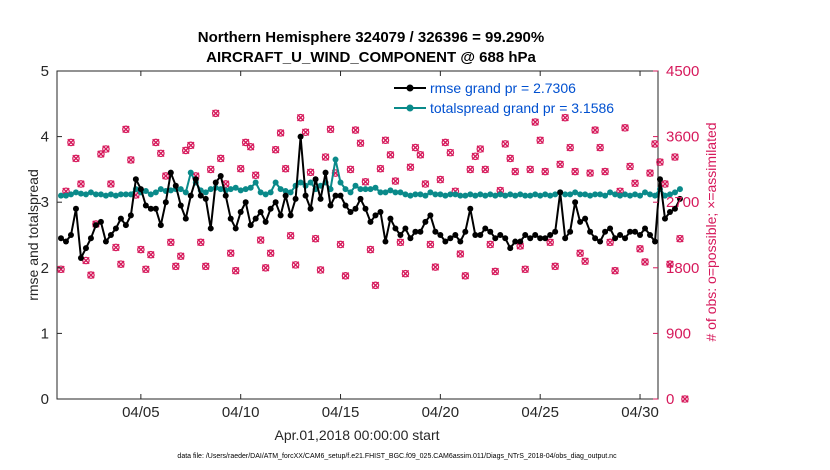 The width and height of the screenshot is (830, 470). What do you see at coordinates (45, 137) in the screenshot?
I see `y-left-tick-label: 4` at bounding box center [45, 137].